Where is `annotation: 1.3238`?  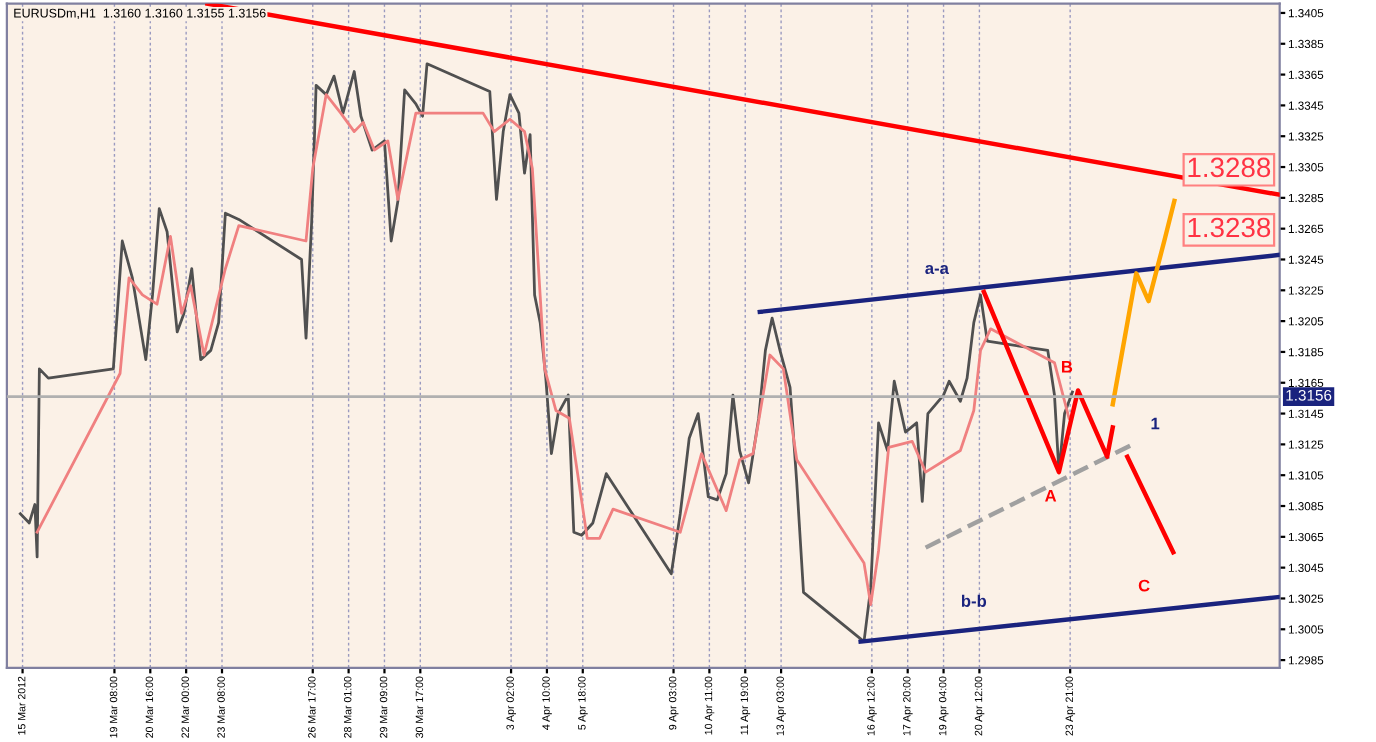
annotation: 1.3238 is located at coordinates (1229, 227).